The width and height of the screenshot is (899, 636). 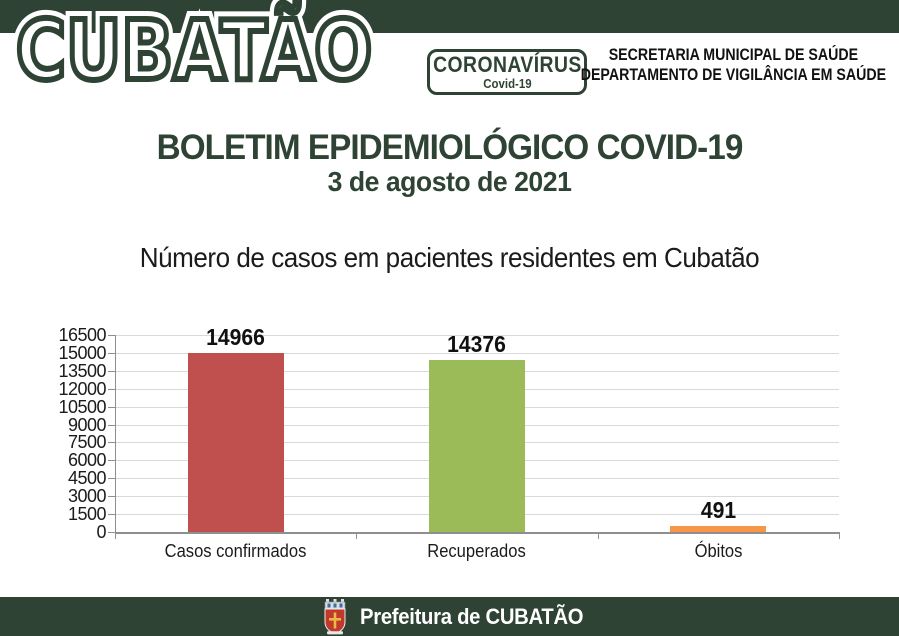 I want to click on bar-value-label: 491, so click(x=718, y=510).